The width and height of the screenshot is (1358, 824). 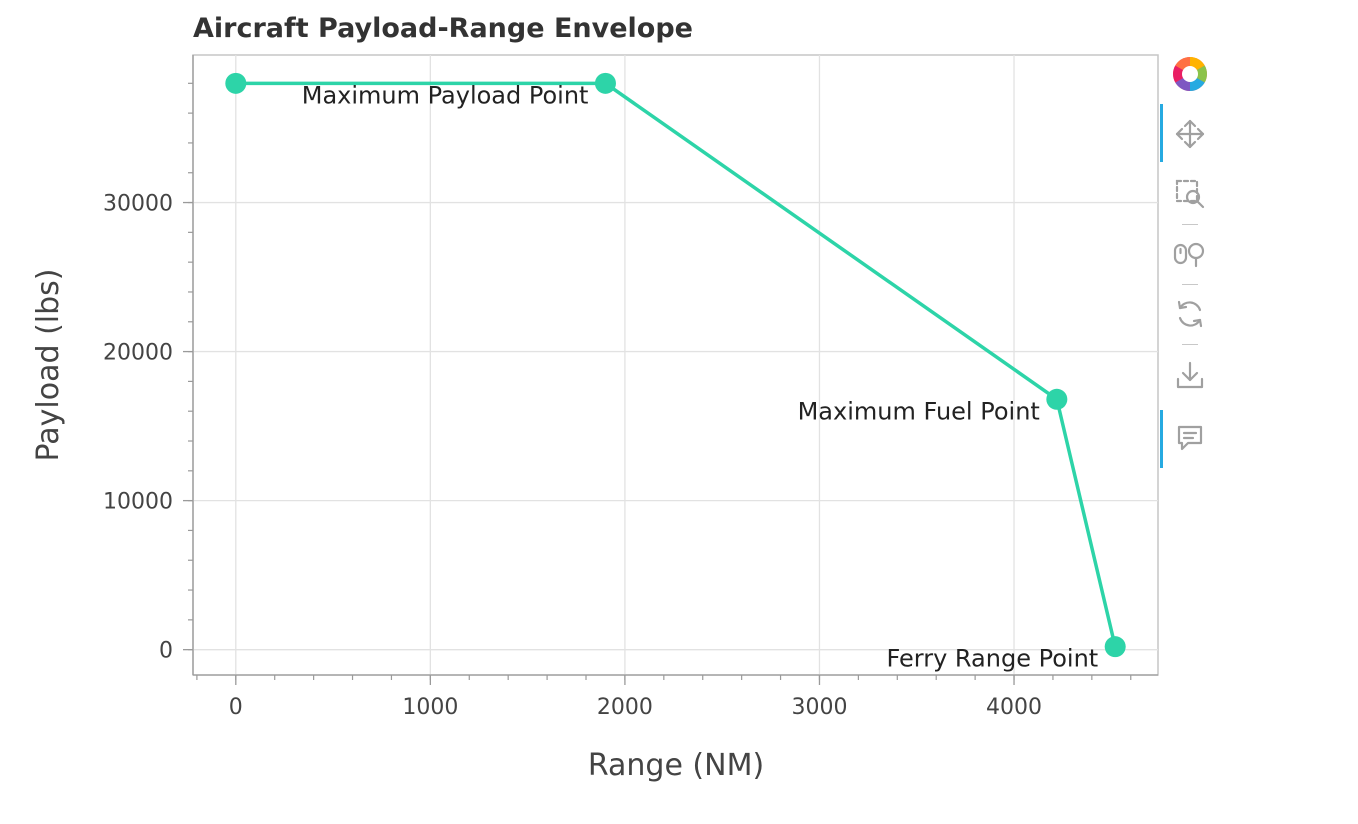 I want to click on x-tick-label: 3000, so click(x=819, y=707).